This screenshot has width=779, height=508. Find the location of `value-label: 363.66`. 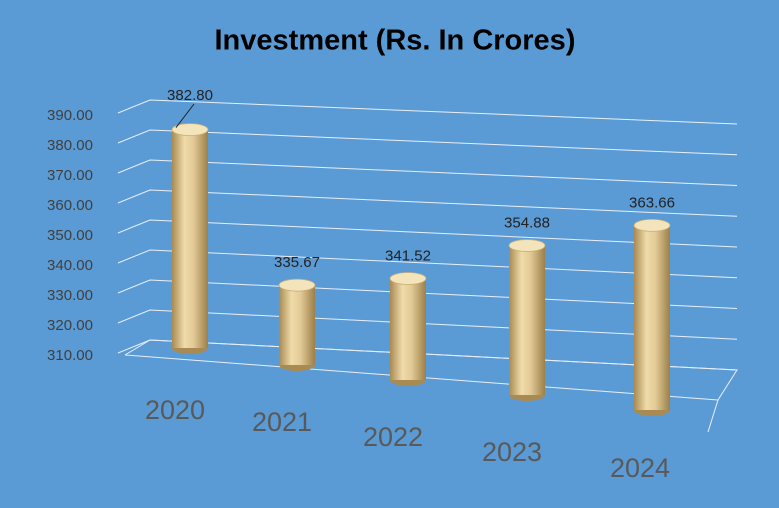

value-label: 363.66 is located at coordinates (652, 202).